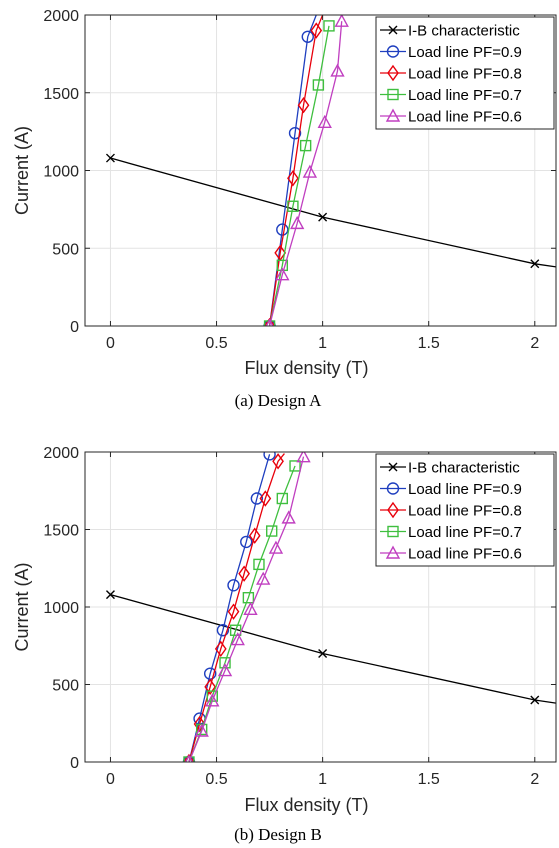 This screenshot has width=559, height=848. Describe the element at coordinates (216, 343) in the screenshot. I see `x-tick-label: 0.5` at that location.